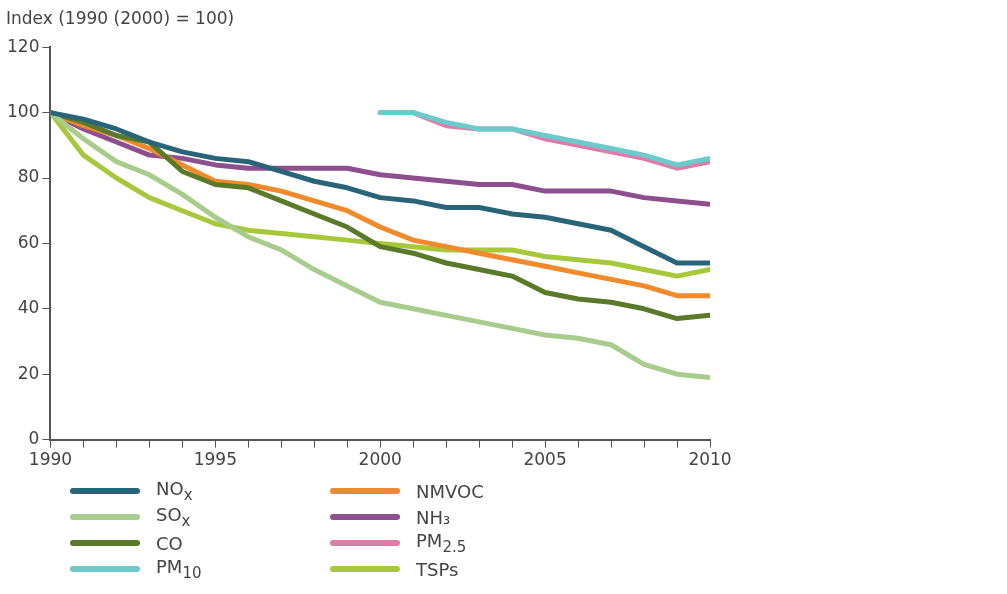 Image resolution: width=1007 pixels, height=594 pixels. What do you see at coordinates (174, 491) in the screenshot?
I see `legend-label: NO$_{x}$` at bounding box center [174, 491].